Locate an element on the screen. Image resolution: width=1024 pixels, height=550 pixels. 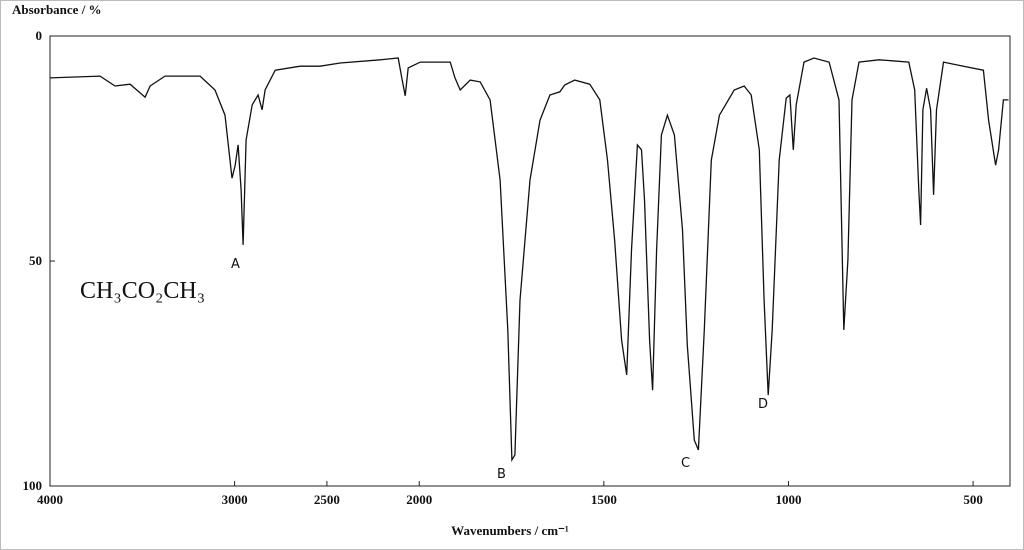
formula: CH₃CO₂CH₃ is located at coordinates (142, 291).